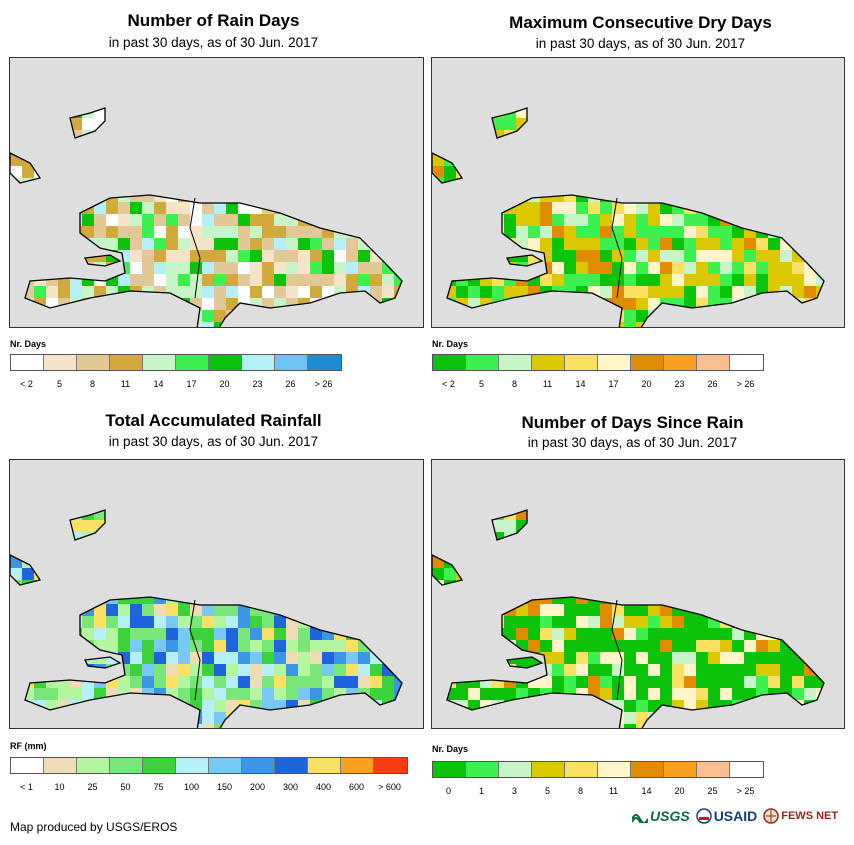  I want to click on legend-label: 17, so click(613, 384).